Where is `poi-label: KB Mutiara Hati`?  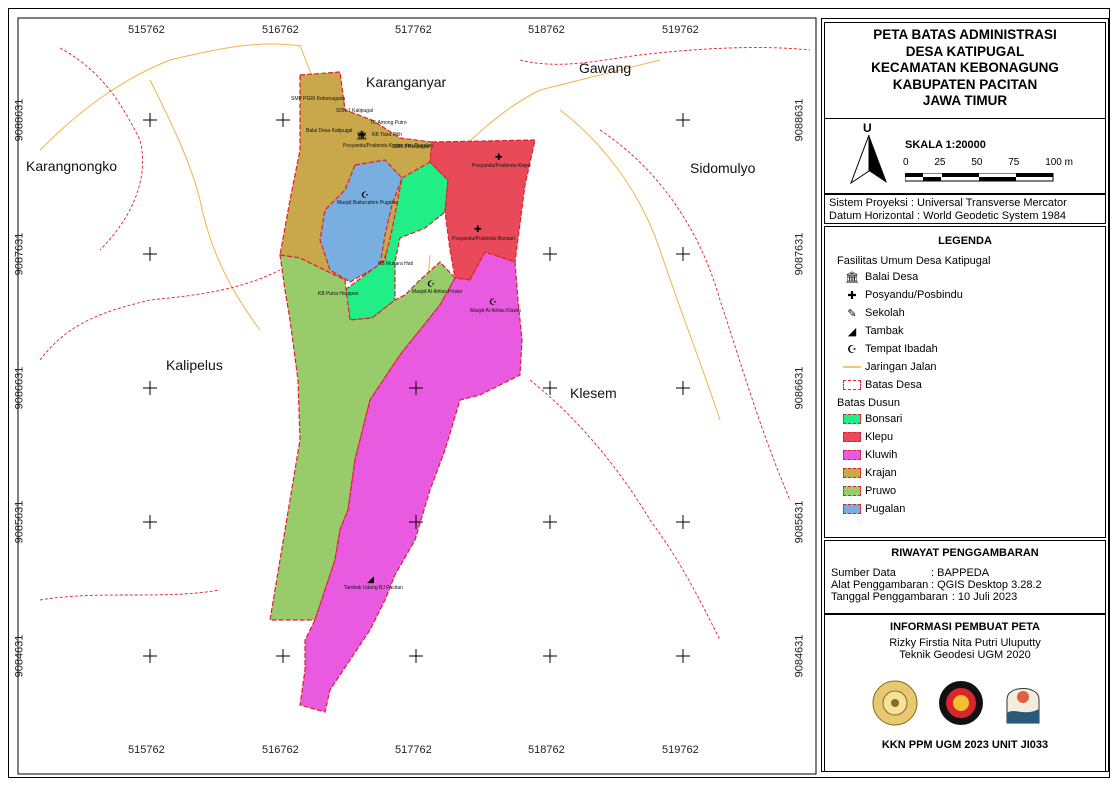
poi-label: KB Mutiara Hati is located at coordinates (396, 264).